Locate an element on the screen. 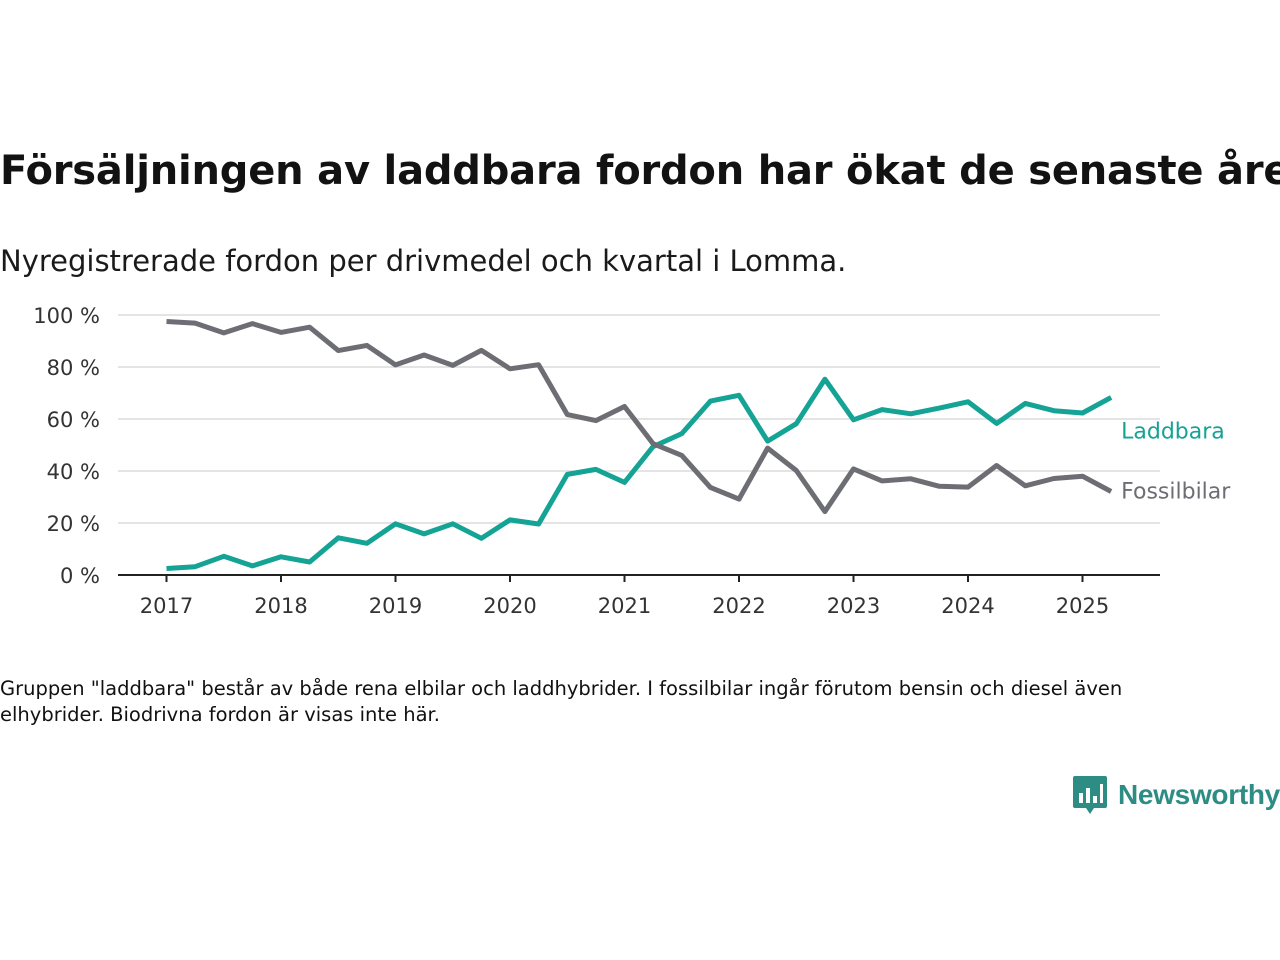 The image size is (1280, 960). y-tick-label: 0 % is located at coordinates (80, 576).